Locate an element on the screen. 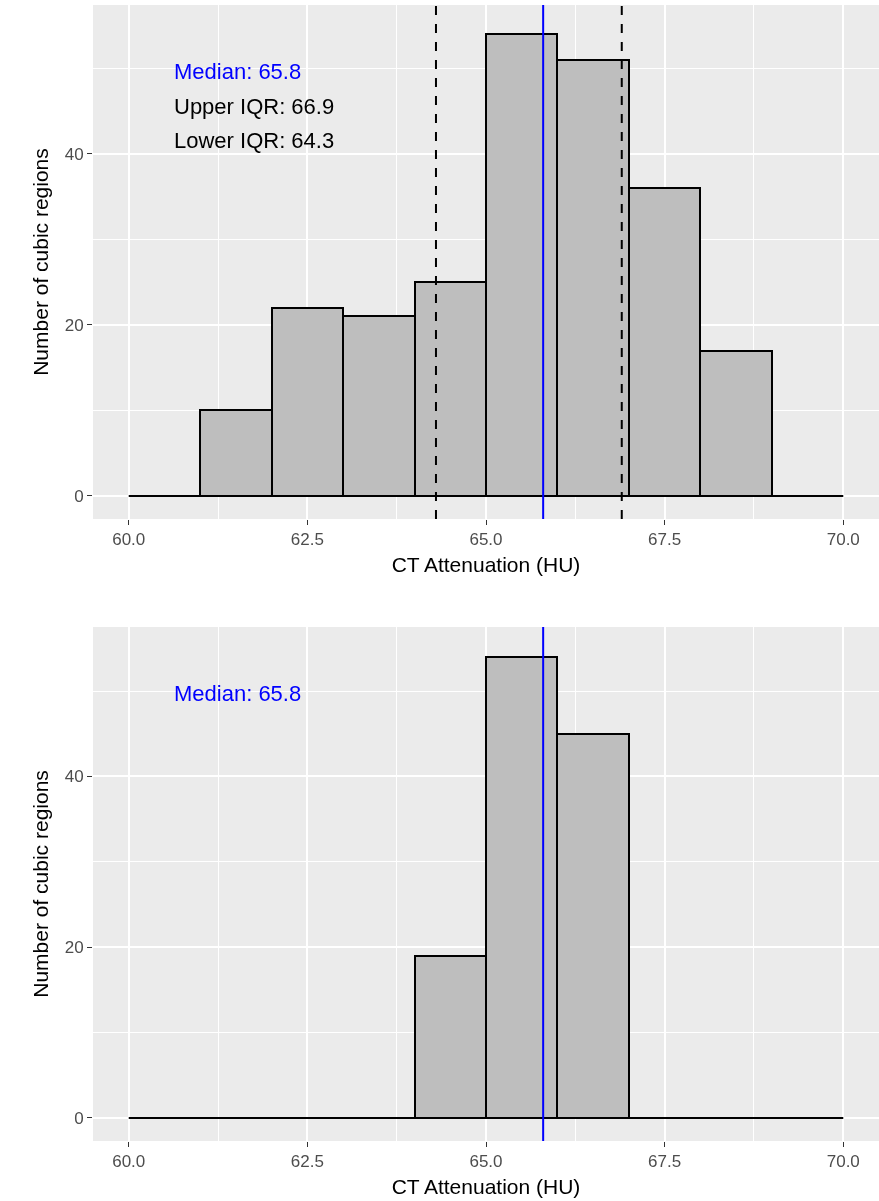 Image resolution: width=879 pixels, height=1201 pixels. annotation: Upper IQR: 66.9 is located at coordinates (254, 106).